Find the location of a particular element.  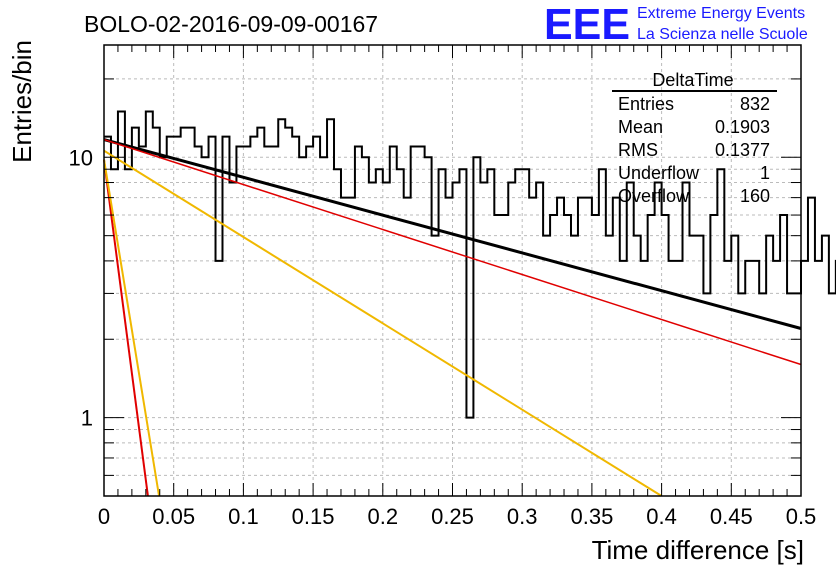

y-axis-title: Entries/bin is located at coordinates (22, 101).